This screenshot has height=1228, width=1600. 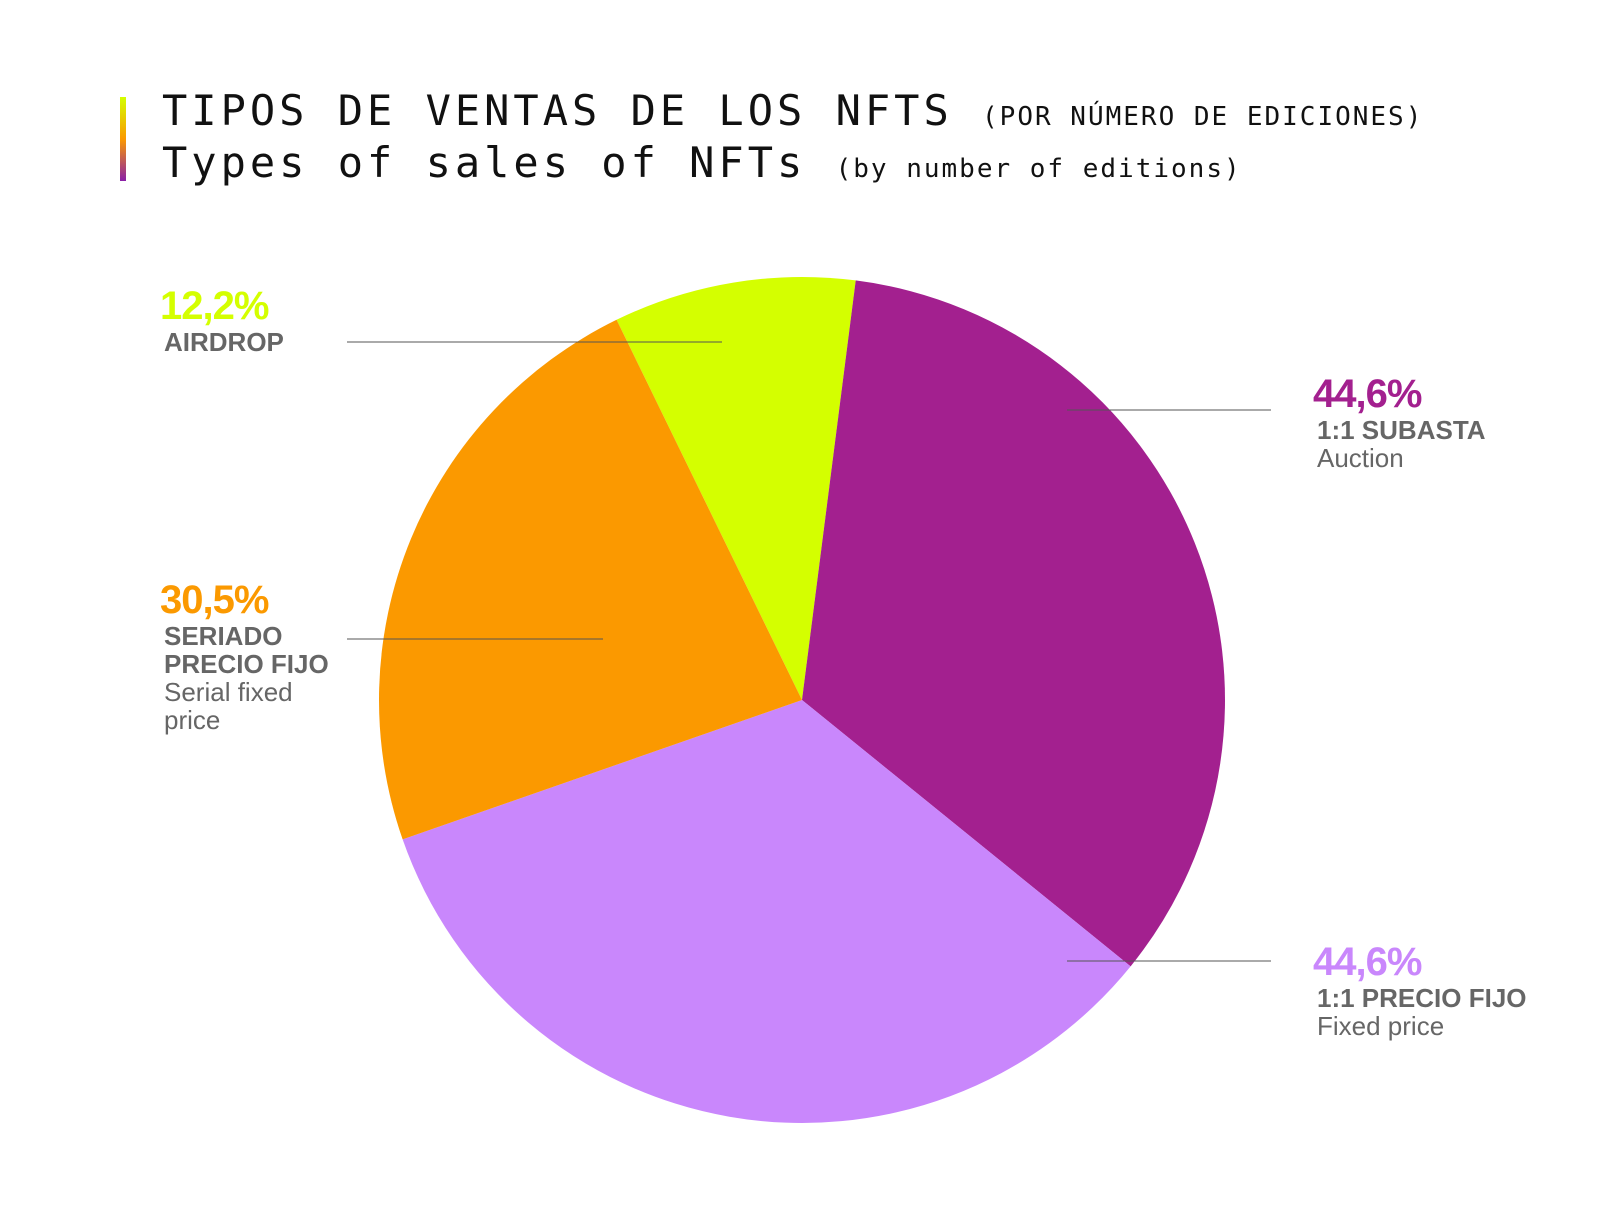 What do you see at coordinates (214, 306) in the screenshot?
I see `value-label: 12,2%` at bounding box center [214, 306].